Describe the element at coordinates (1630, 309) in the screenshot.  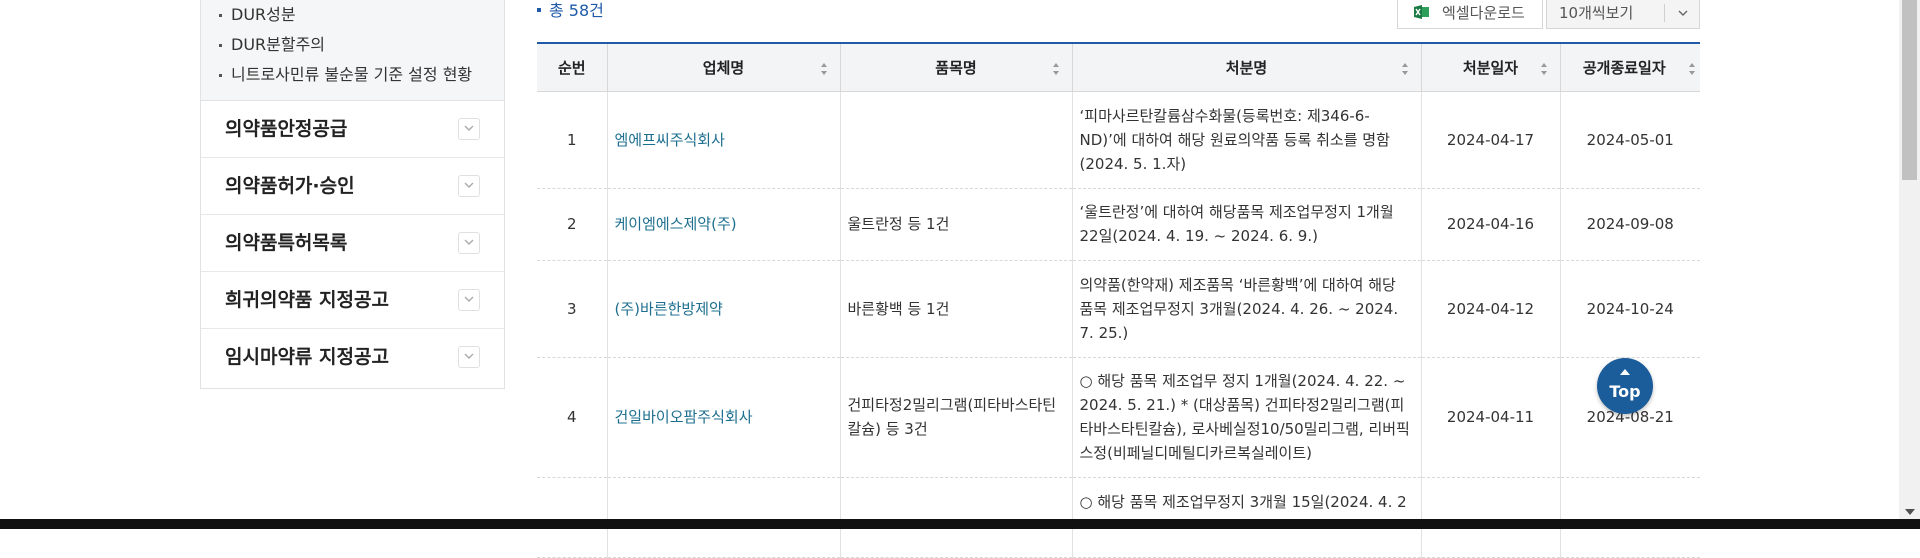
I see `cell-end-date: 2024-10-24` at that location.